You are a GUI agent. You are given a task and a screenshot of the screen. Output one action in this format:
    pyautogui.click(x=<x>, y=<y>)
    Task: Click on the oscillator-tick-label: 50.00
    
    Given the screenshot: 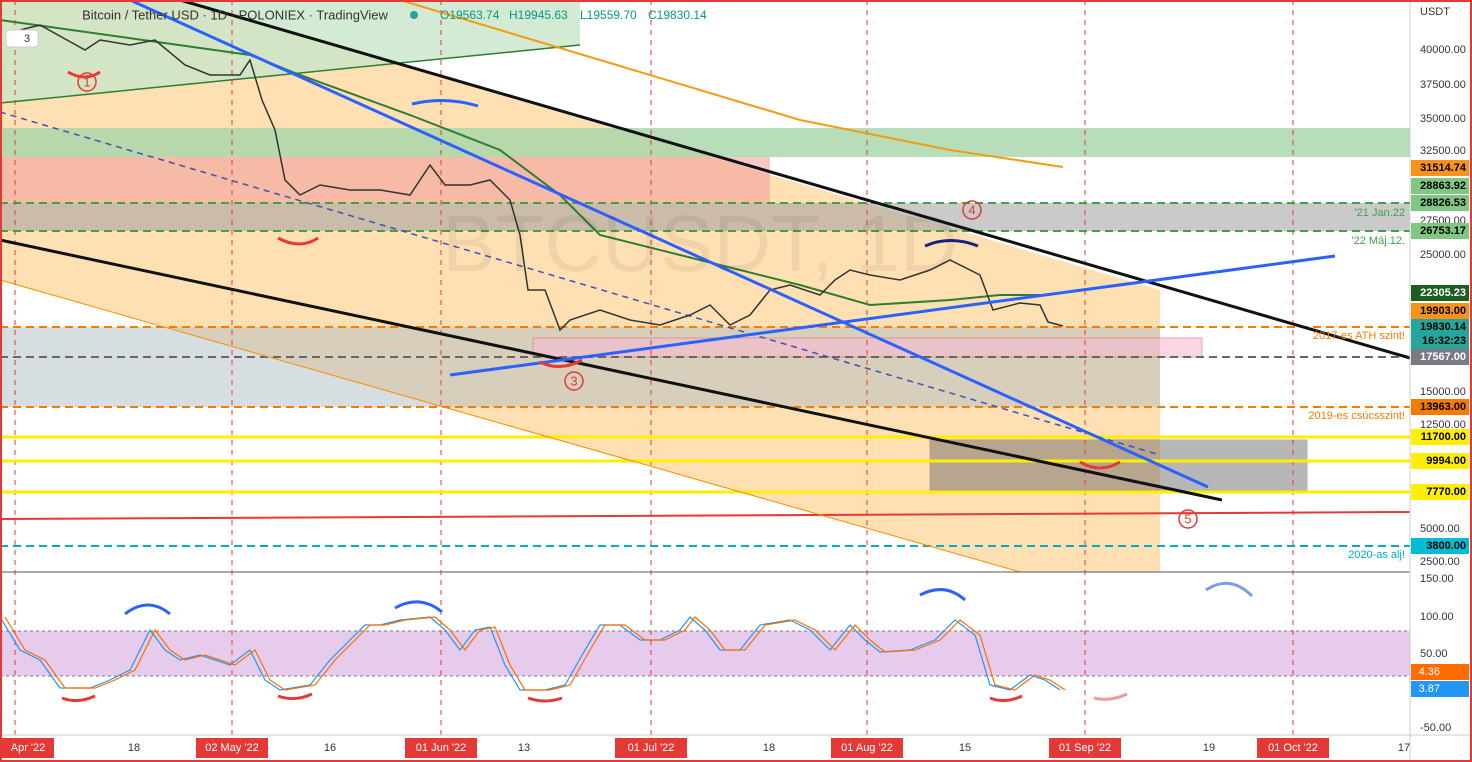 What is the action you would take?
    pyautogui.click(x=1434, y=654)
    